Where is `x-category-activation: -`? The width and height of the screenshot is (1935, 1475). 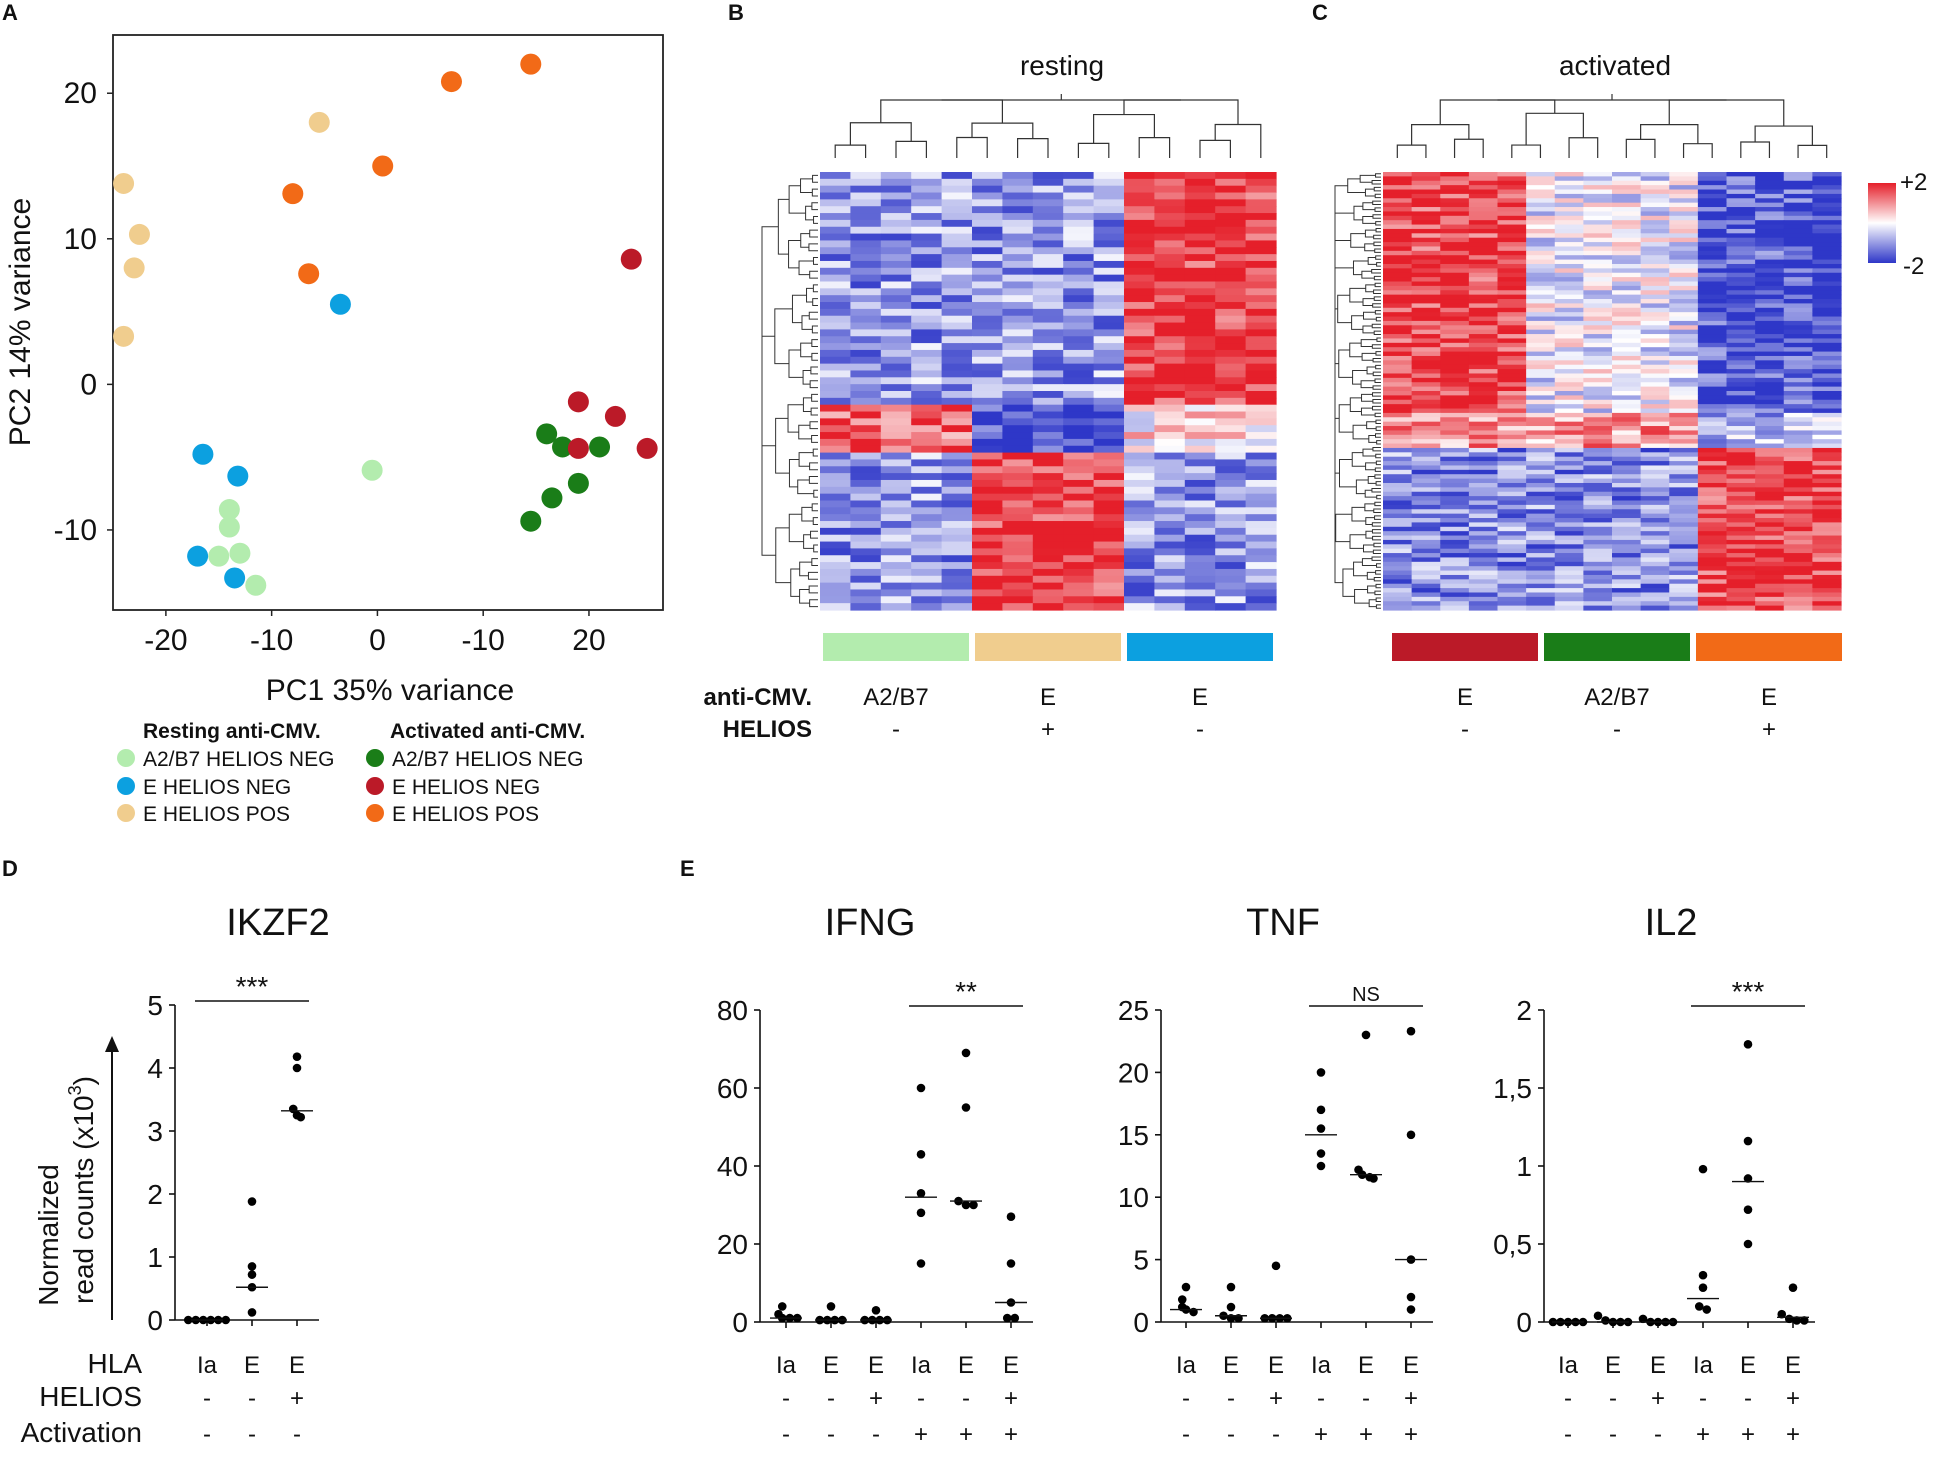
x-category-activation: - is located at coordinates (297, 1434).